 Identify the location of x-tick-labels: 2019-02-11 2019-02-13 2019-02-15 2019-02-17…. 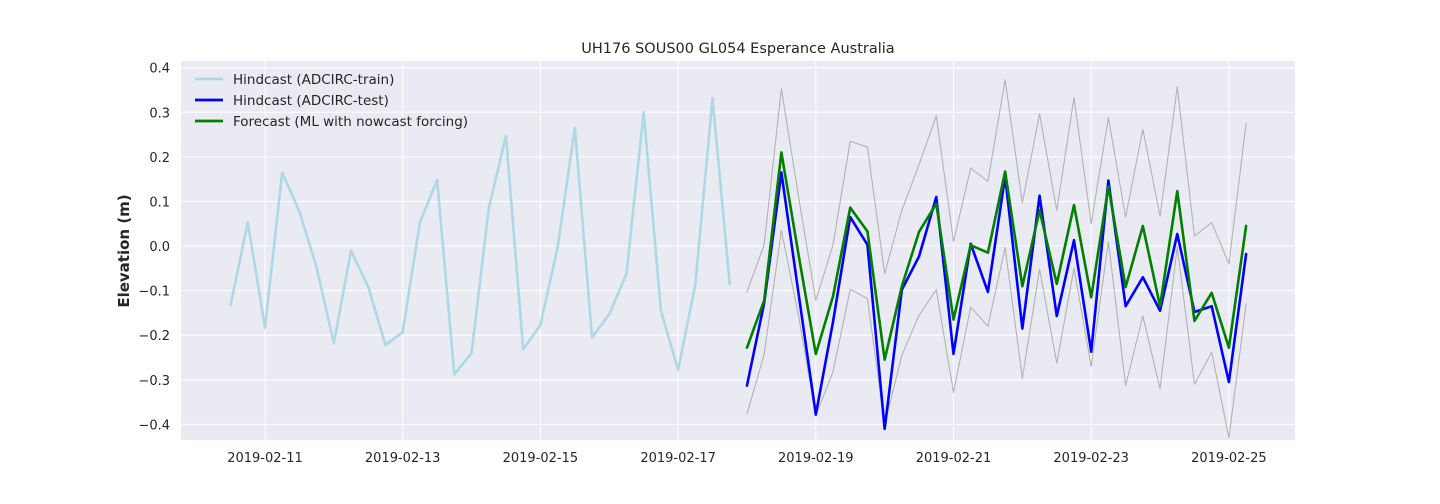
(746, 458).